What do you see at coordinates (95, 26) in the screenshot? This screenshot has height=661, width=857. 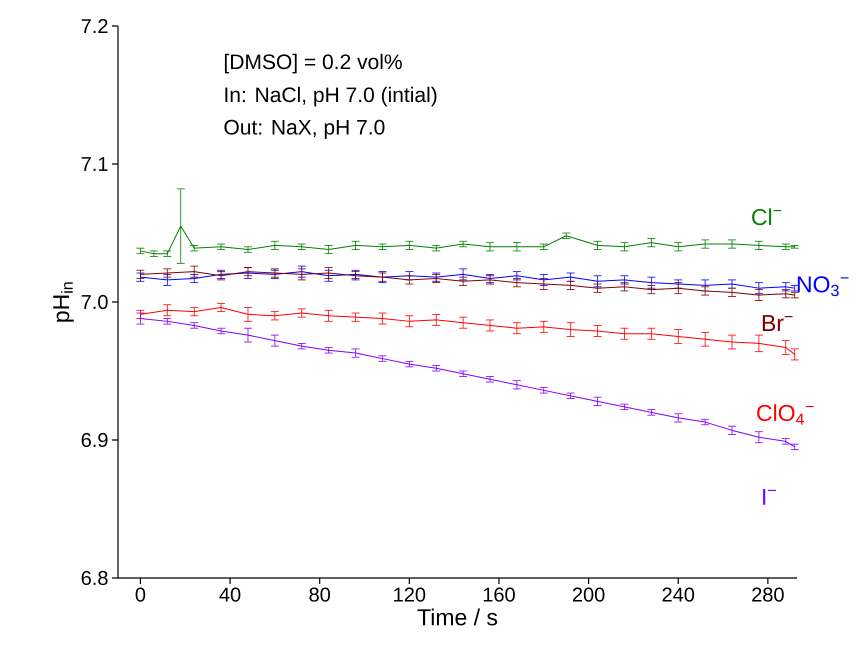 I see `y-tick-label: 7.2` at bounding box center [95, 26].